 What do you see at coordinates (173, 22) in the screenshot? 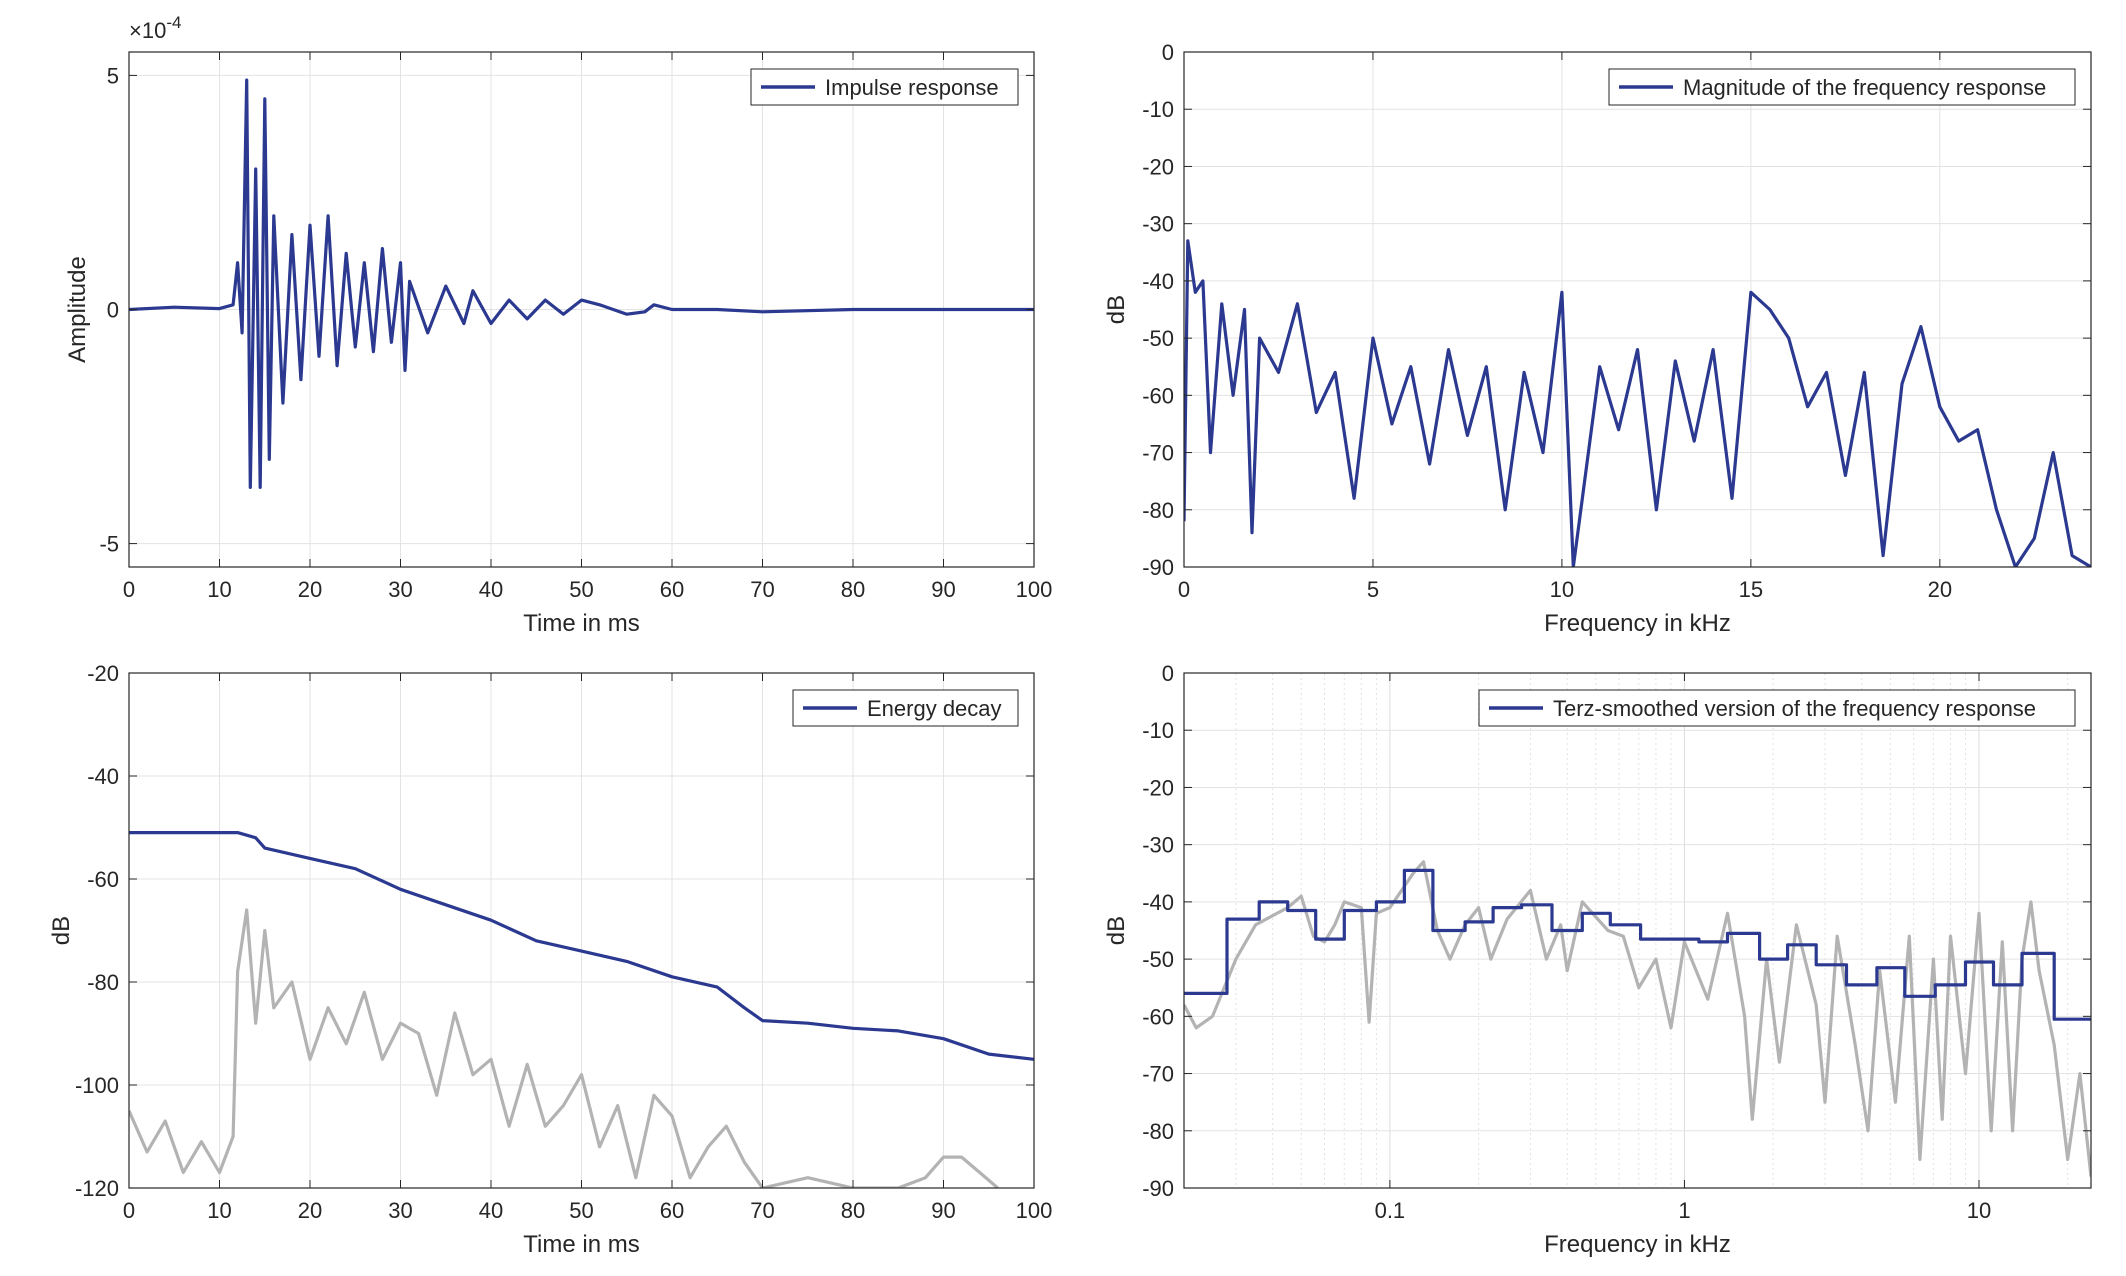
I see `exponent-power: -4` at bounding box center [173, 22].